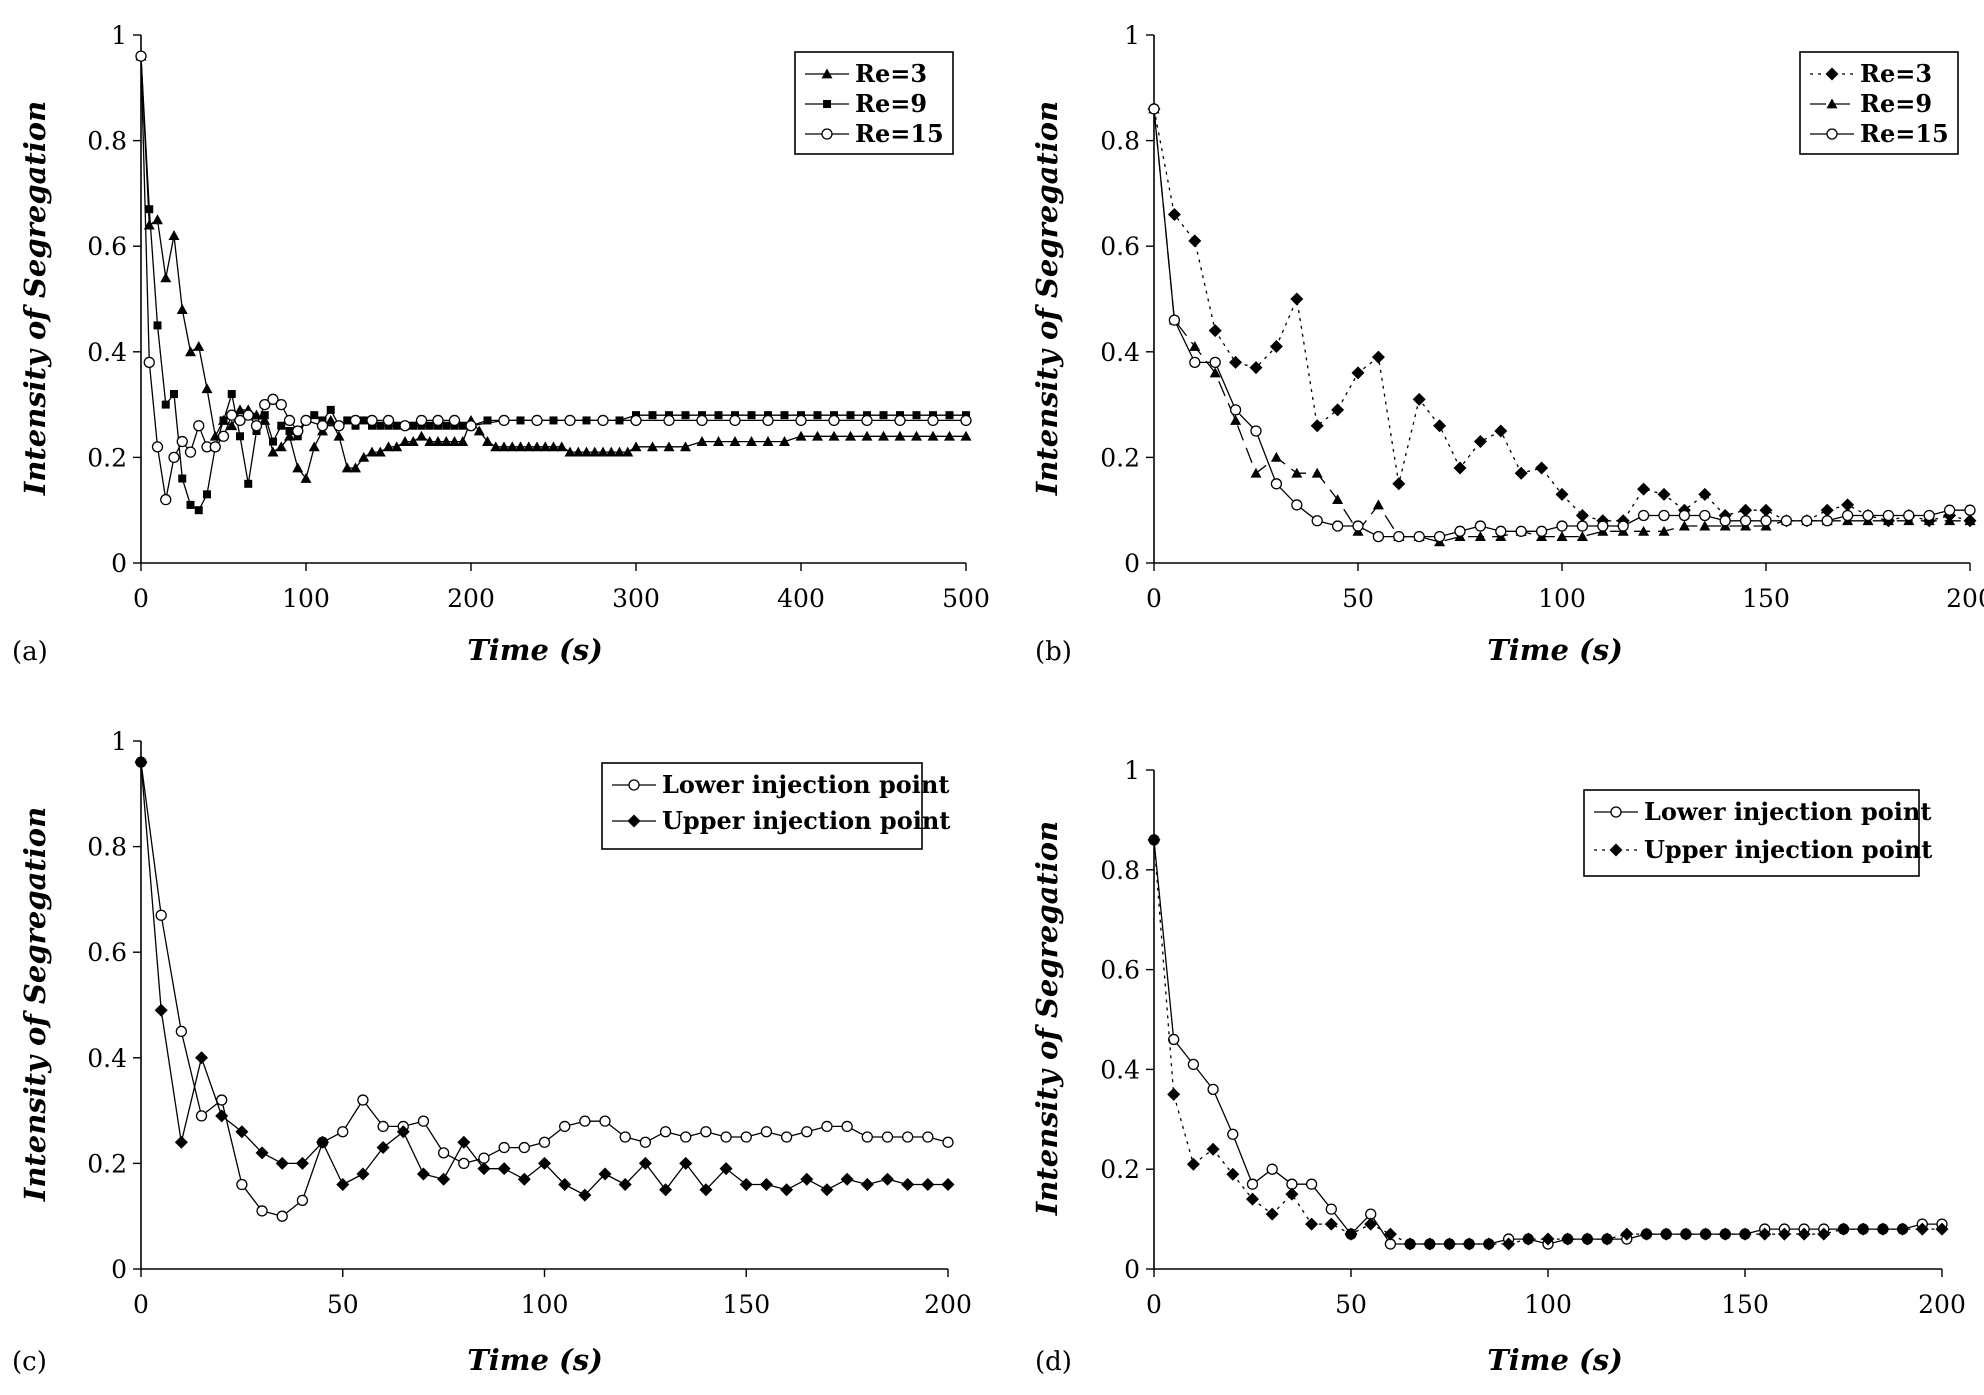 Image resolution: width=1984 pixels, height=1395 pixels. What do you see at coordinates (1132, 35) in the screenshot?
I see `y-tick-label: 1` at bounding box center [1132, 35].